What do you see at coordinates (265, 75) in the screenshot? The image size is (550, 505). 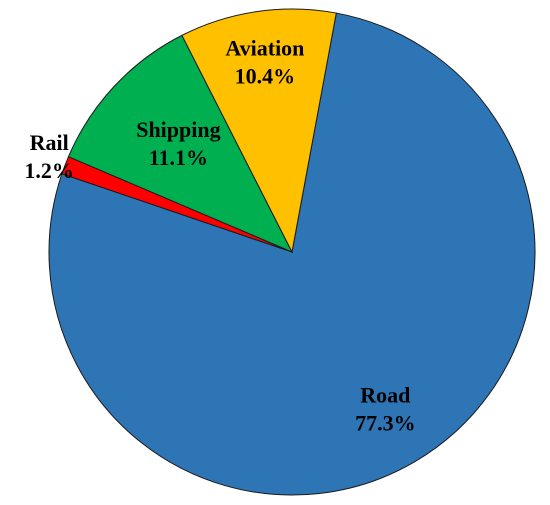 I see `value-label: 10.4%` at bounding box center [265, 75].